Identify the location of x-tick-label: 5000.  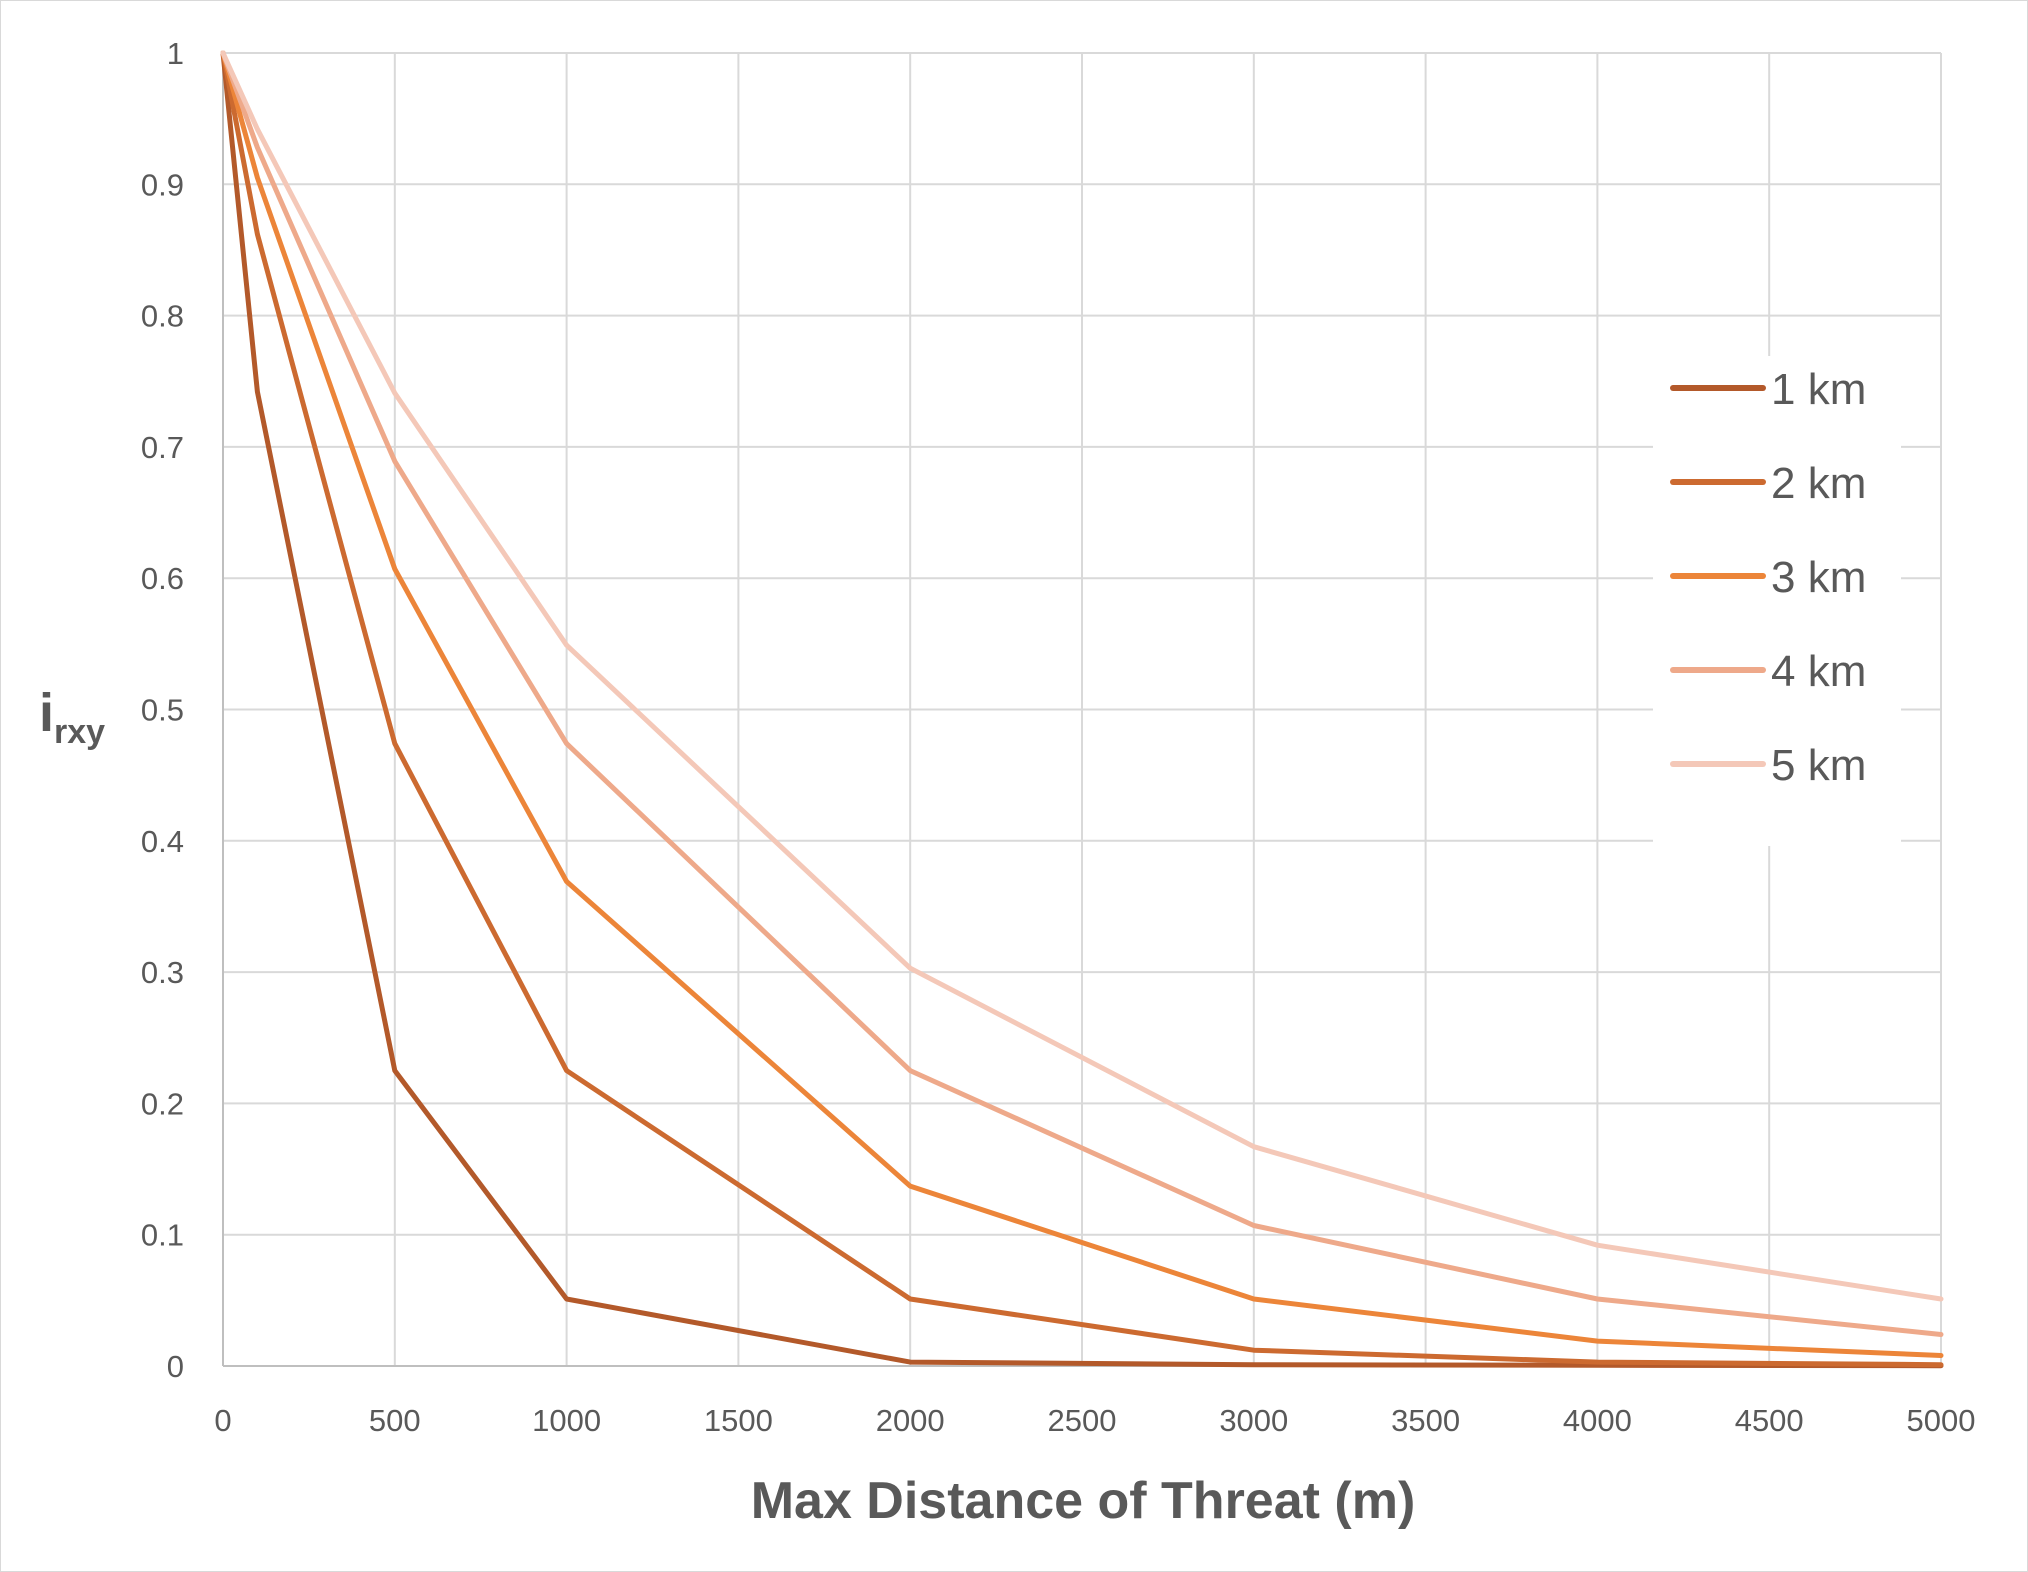
(1941, 1420).